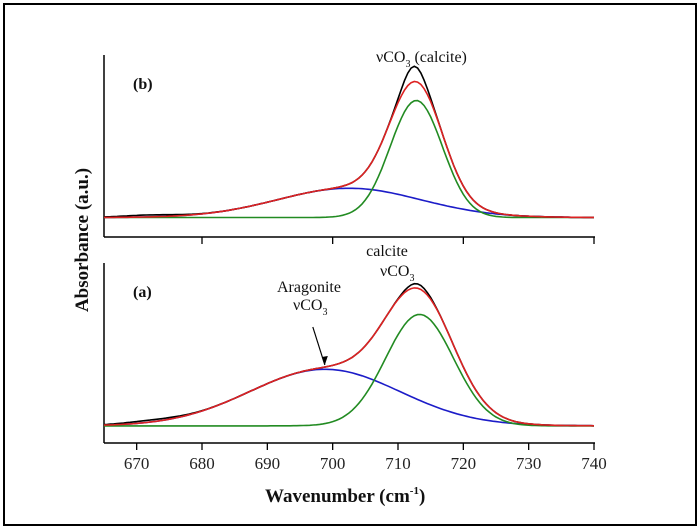  I want to click on x-axis-title-close: ), so click(422, 496).